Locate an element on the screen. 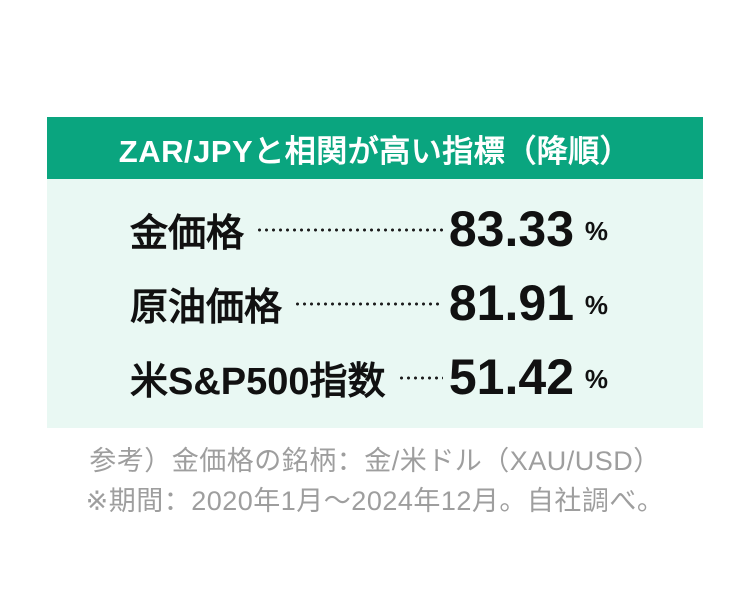 The image size is (750, 596). table-row: 米S&P500指数 51.42 % is located at coordinates (369, 377).